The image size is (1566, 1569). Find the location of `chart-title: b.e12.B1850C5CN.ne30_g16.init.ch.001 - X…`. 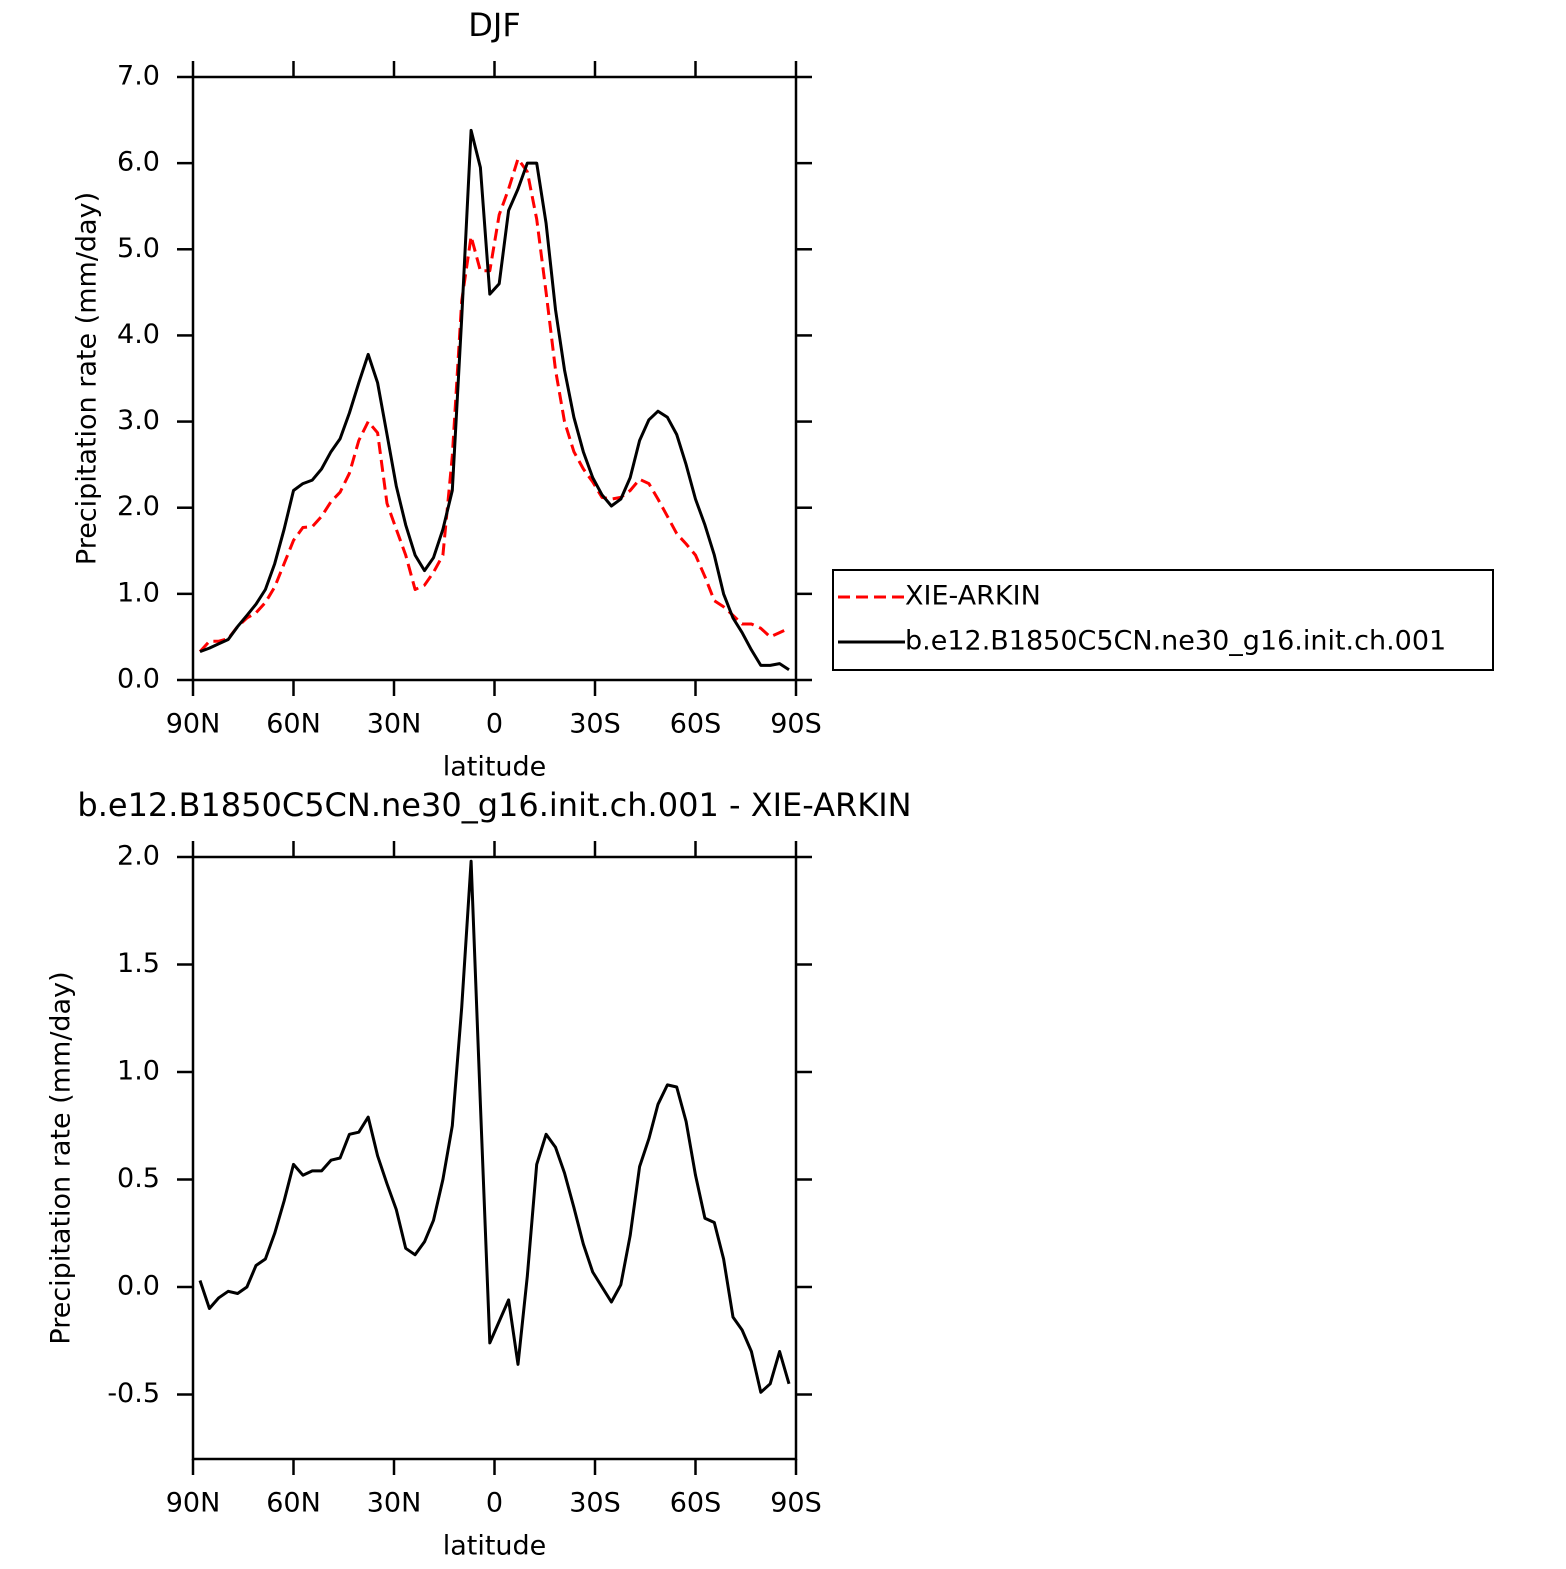

chart-title: b.e12.B1850C5CN.ne30_g16.init.ch.001 - X… is located at coordinates (494, 805).